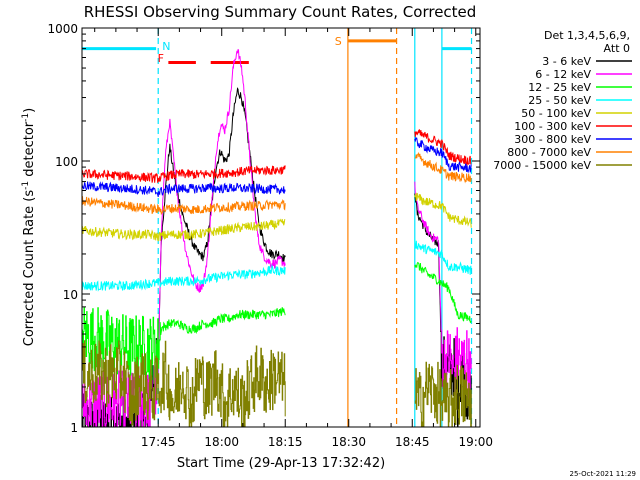  What do you see at coordinates (158, 442) in the screenshot?
I see `x-tick-label: 17:45` at bounding box center [158, 442].